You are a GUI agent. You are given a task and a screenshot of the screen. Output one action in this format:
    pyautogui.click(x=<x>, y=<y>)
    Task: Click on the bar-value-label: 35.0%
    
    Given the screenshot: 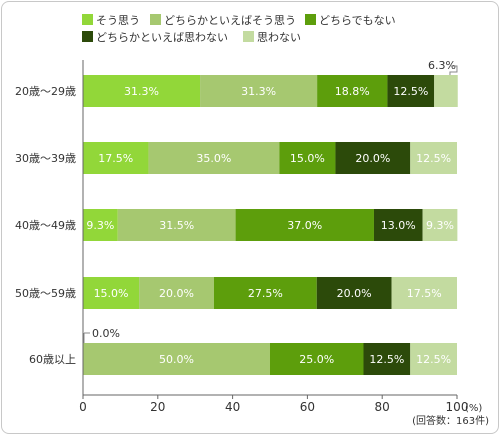 What is the action you would take?
    pyautogui.click(x=213, y=158)
    